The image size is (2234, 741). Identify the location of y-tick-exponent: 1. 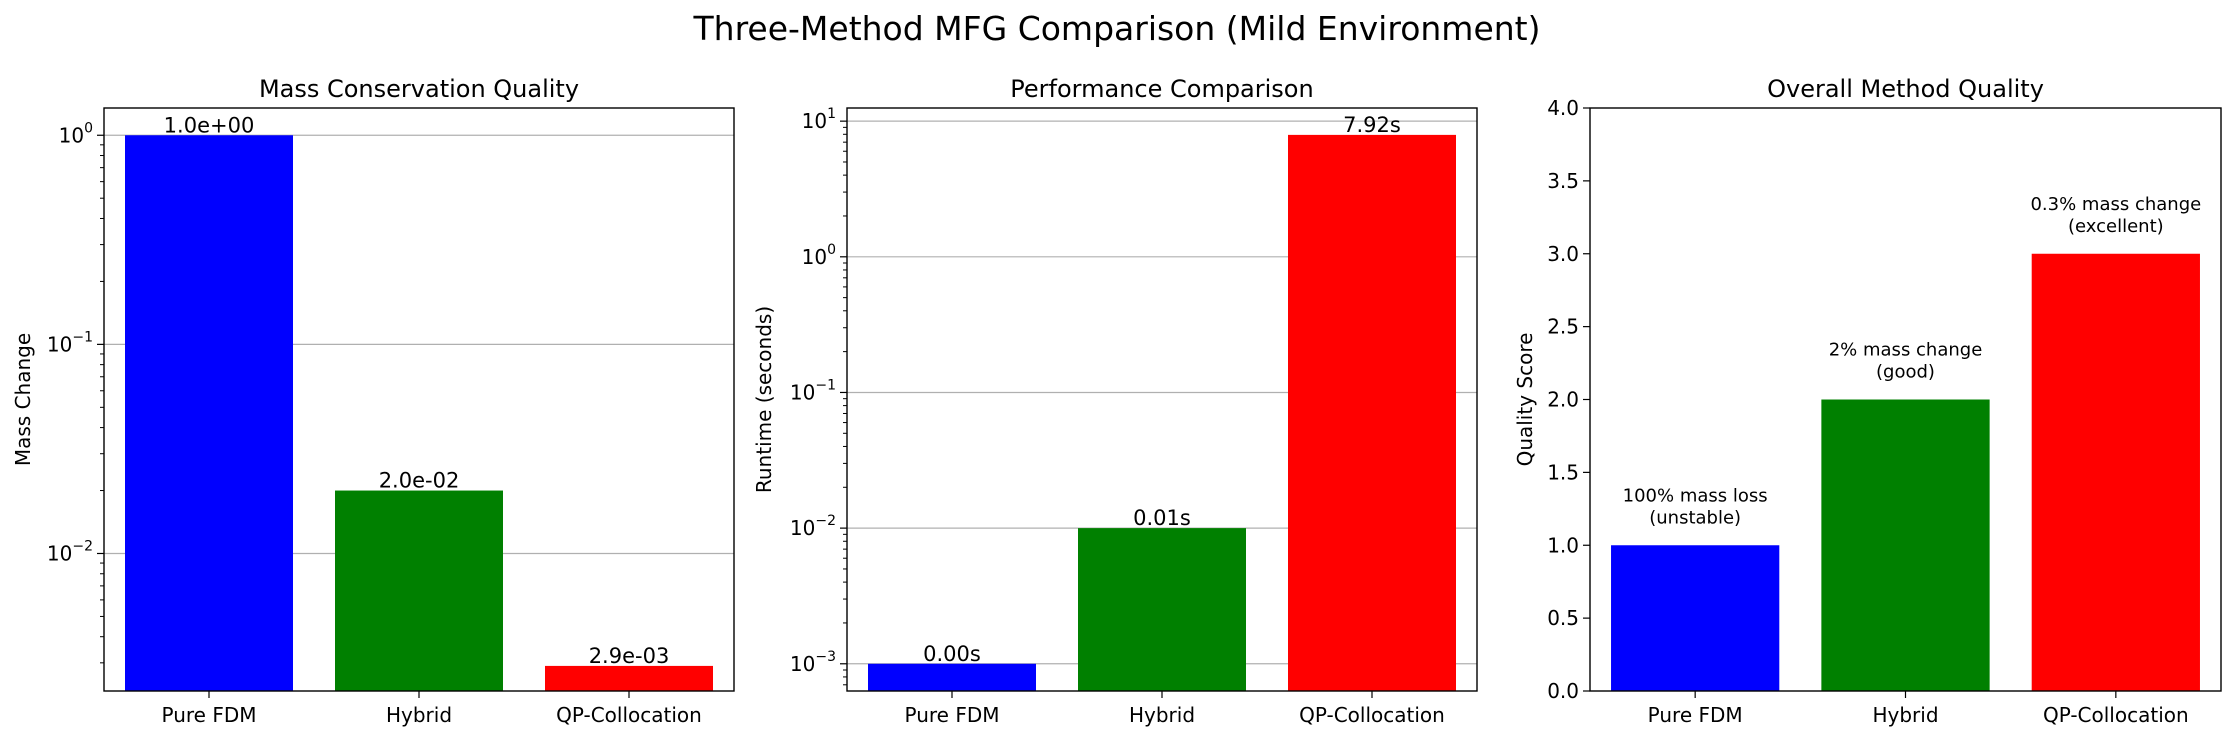
(831, 114).